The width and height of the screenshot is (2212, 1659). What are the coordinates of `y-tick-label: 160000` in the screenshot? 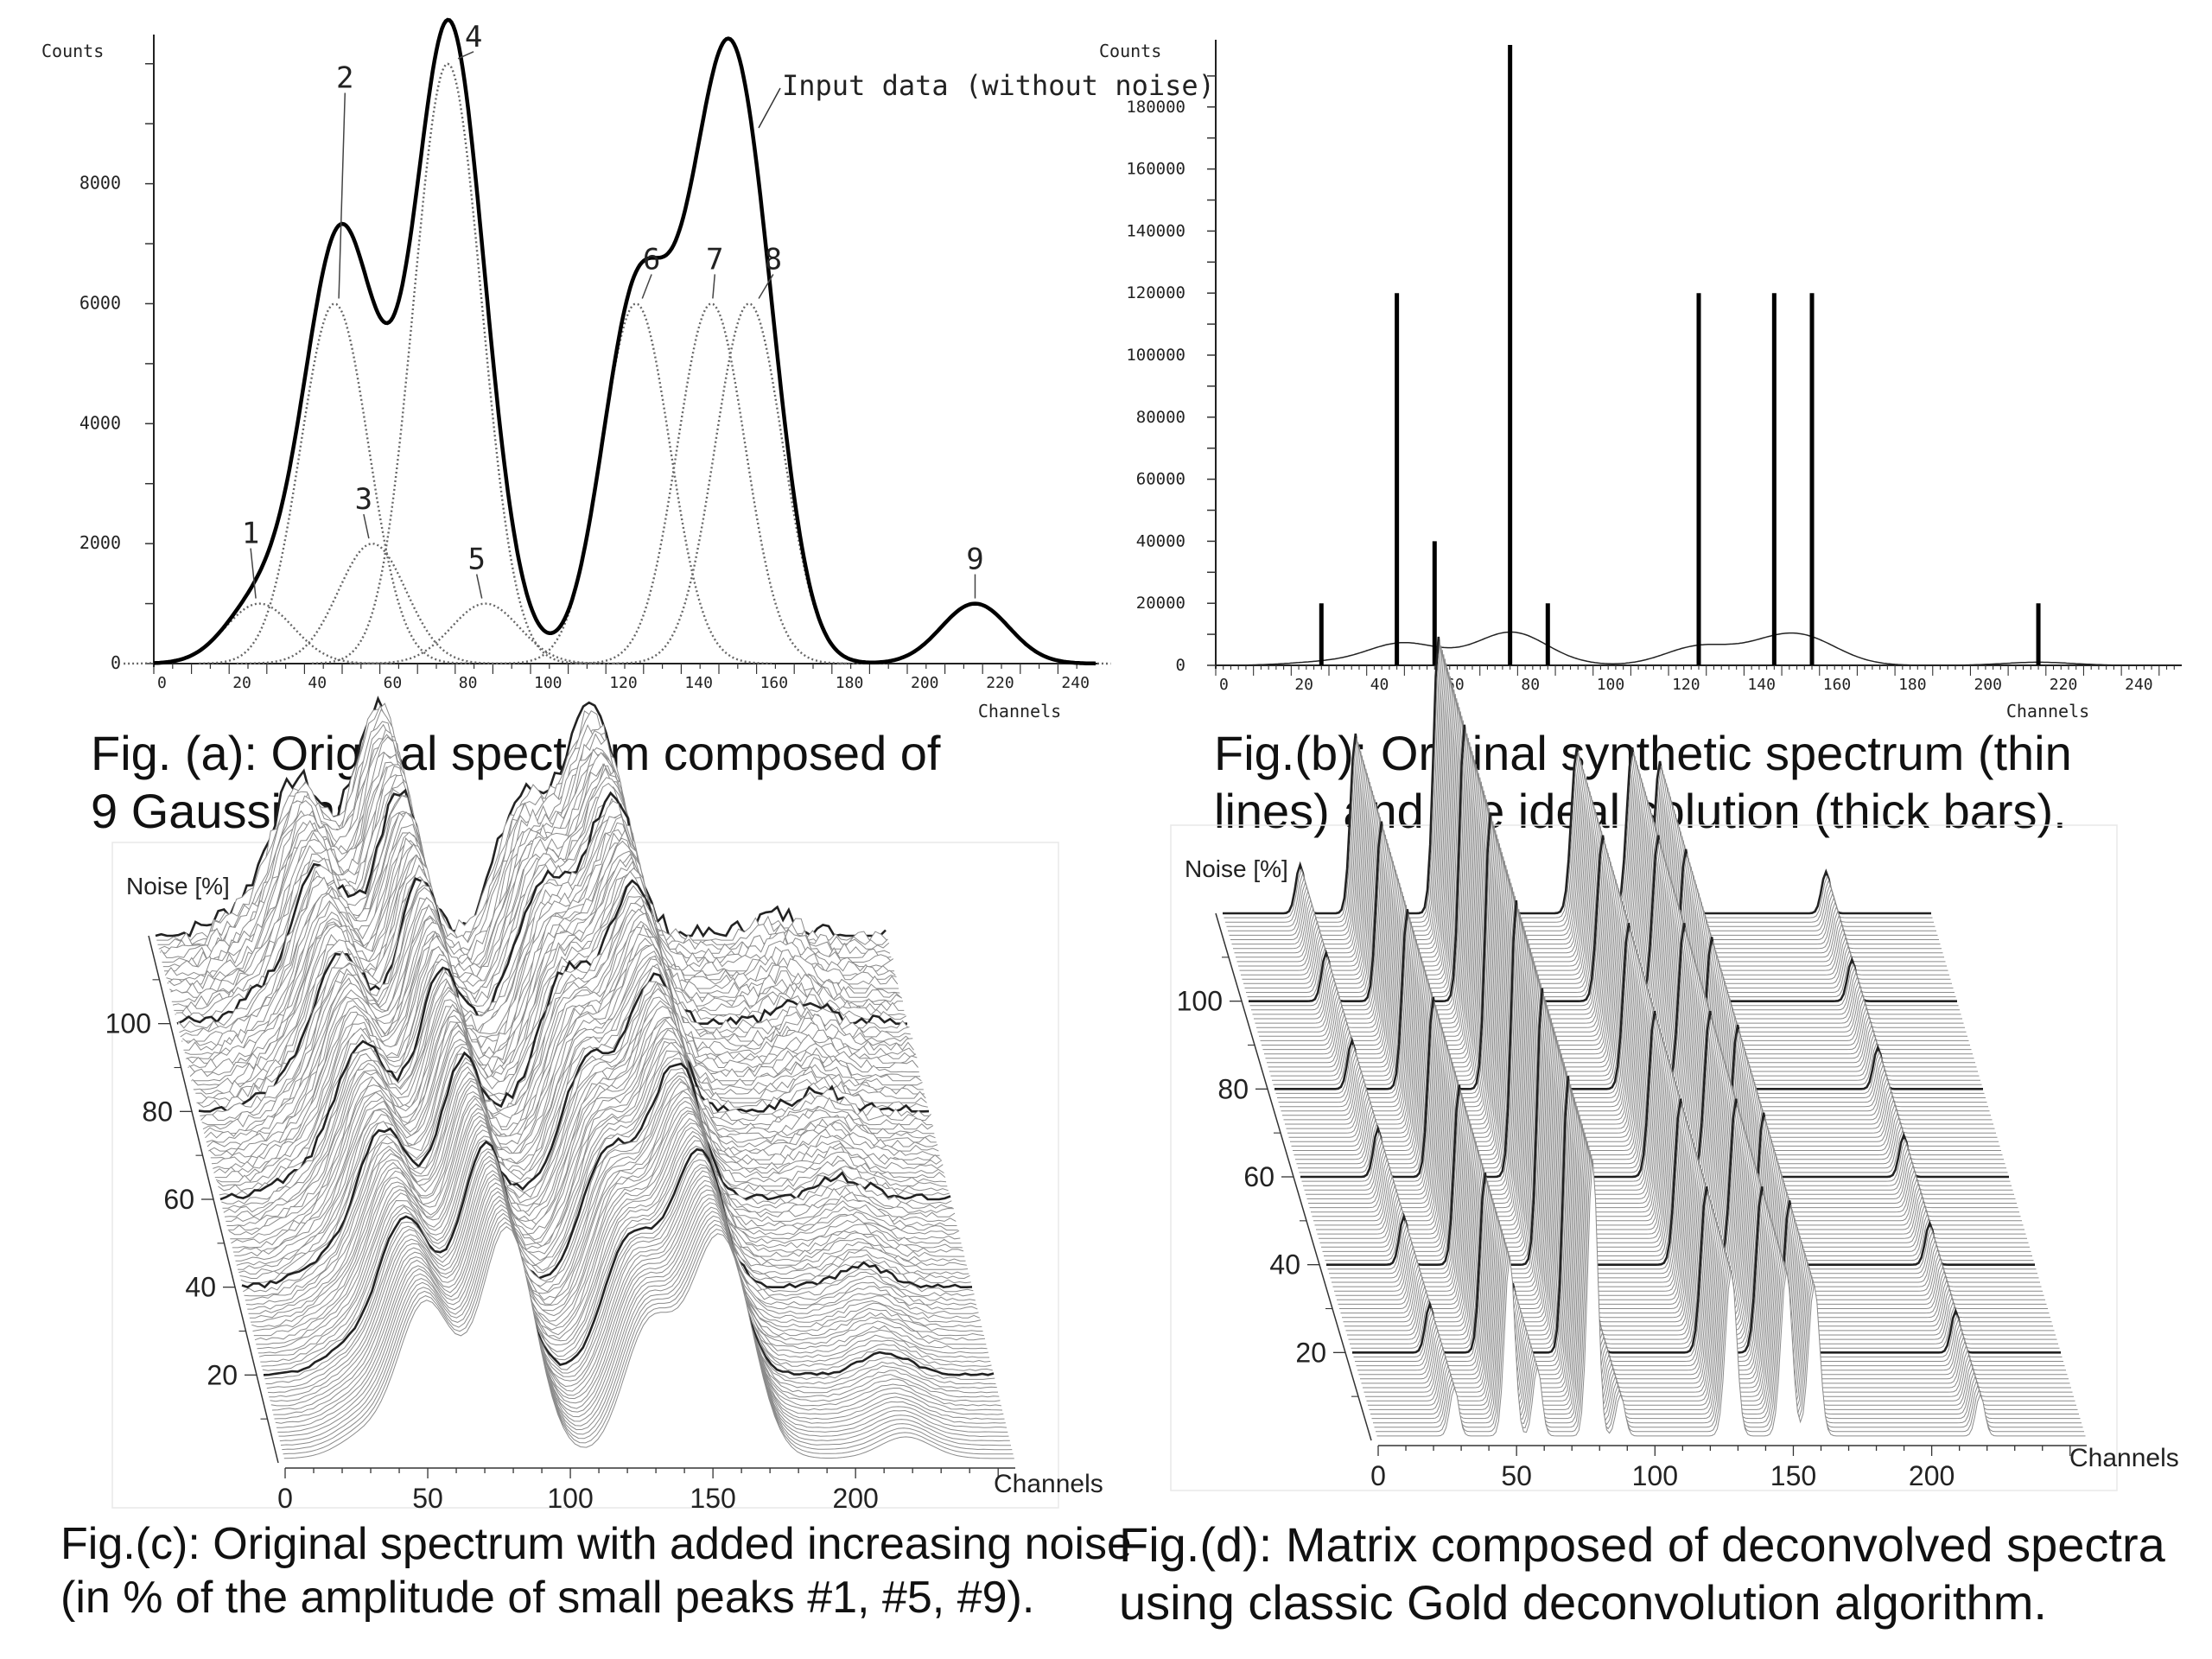 It's located at (1155, 169).